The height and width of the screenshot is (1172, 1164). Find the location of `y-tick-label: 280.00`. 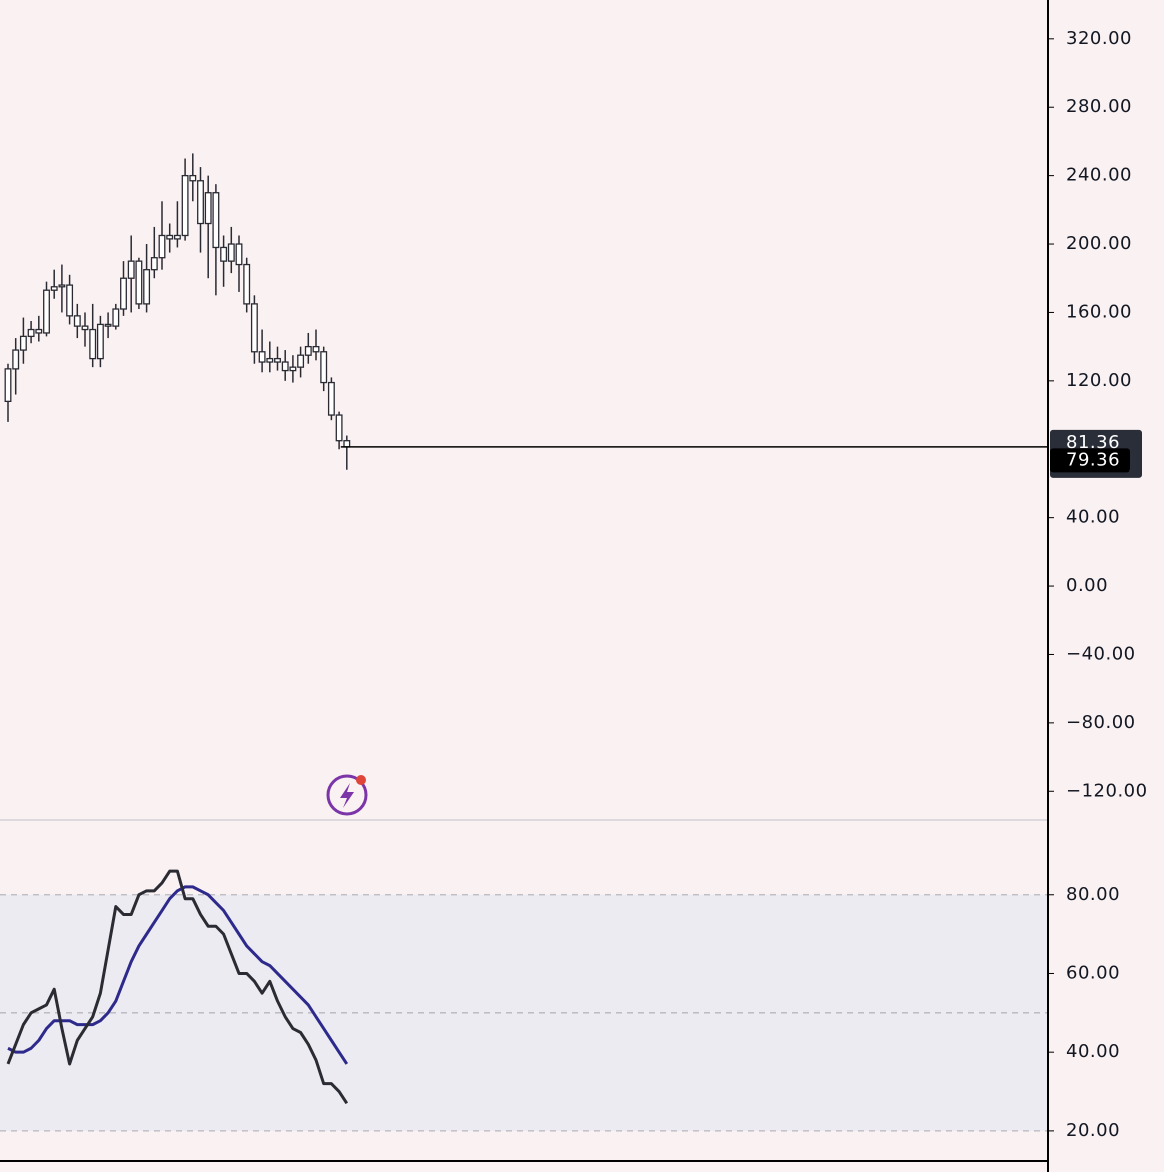

y-tick-label: 280.00 is located at coordinates (1099, 106).